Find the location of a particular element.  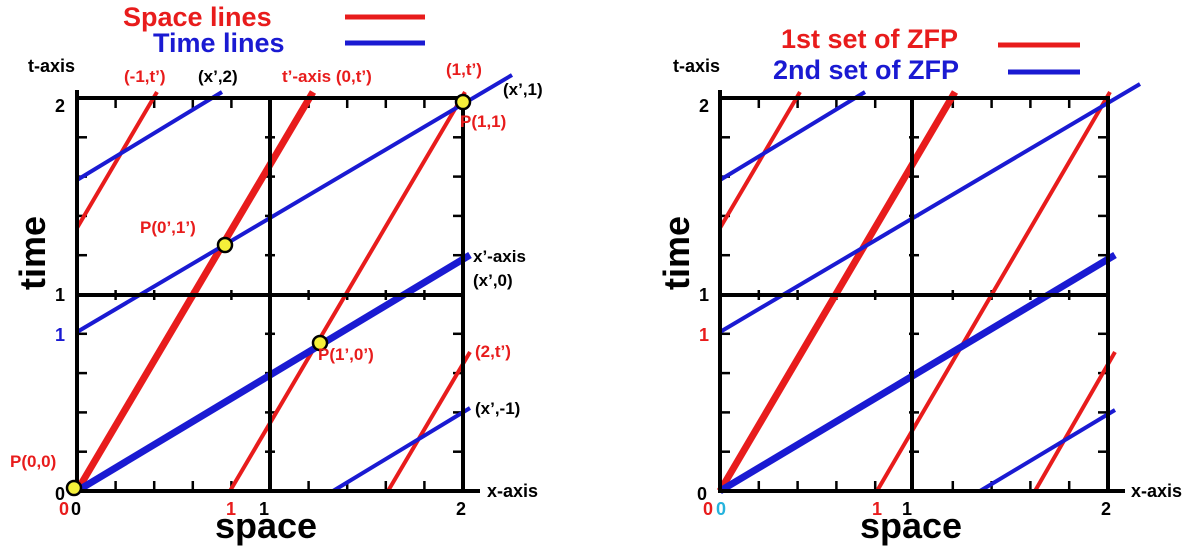

left-y-tick-1: 1 is located at coordinates (60, 295).